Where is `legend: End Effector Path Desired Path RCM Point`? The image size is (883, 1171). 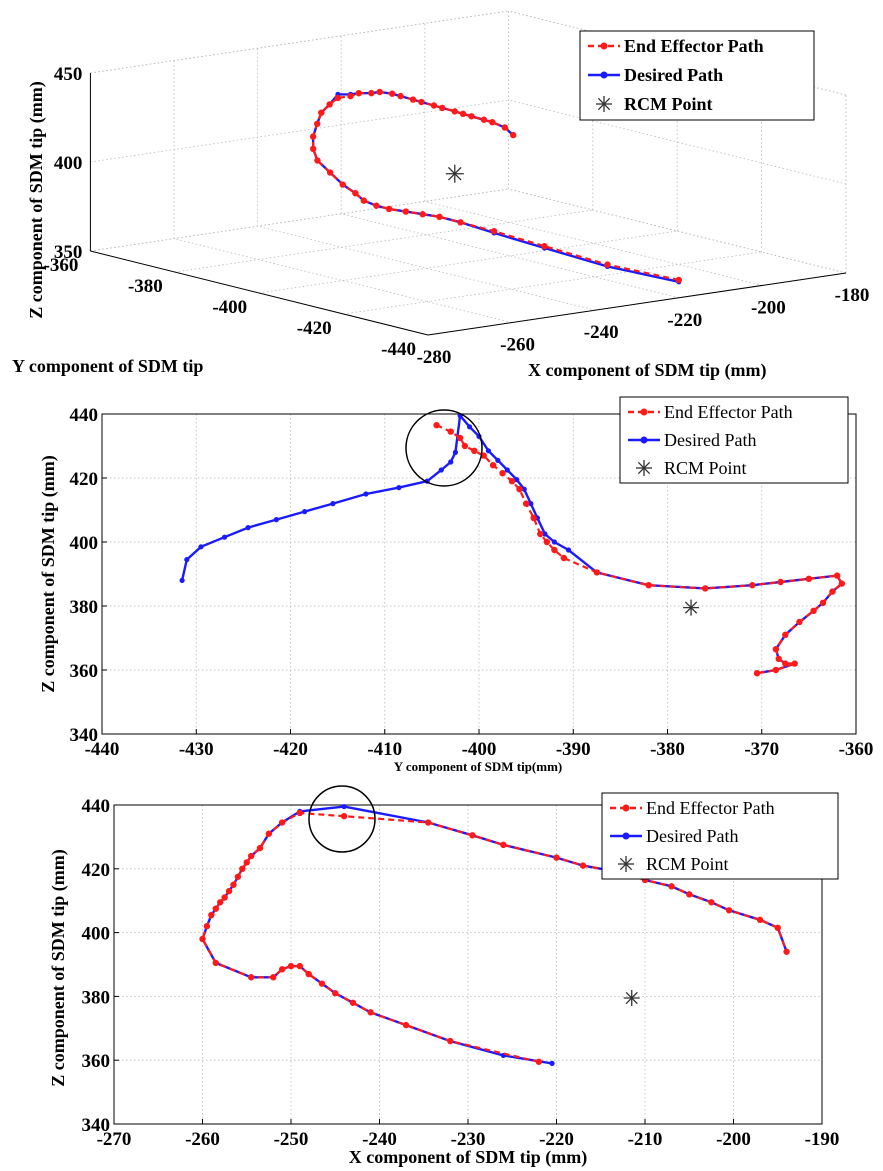 legend: End Effector Path Desired Path RCM Point is located at coordinates (720, 836).